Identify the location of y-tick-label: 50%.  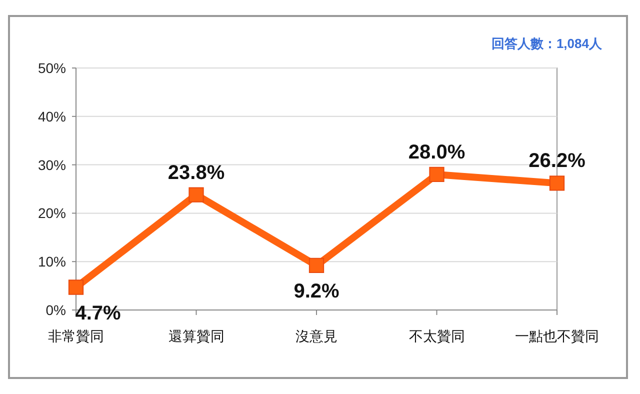
(52, 68).